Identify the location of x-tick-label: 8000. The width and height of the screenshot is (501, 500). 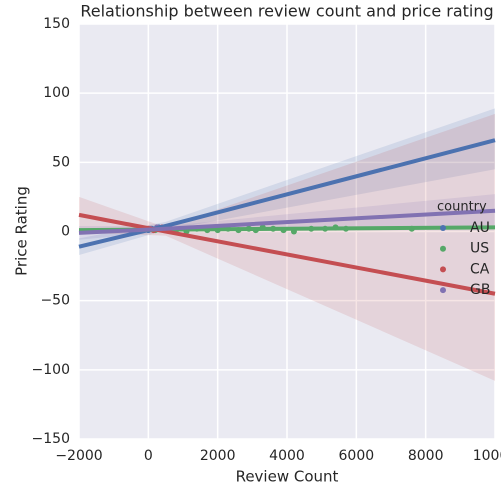
(426, 456).